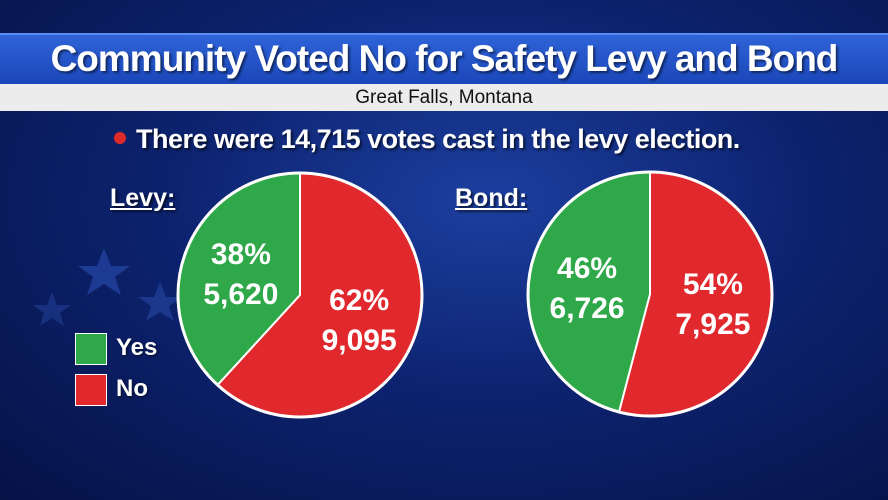 The height and width of the screenshot is (500, 888). I want to click on bond-chart-title: Bond:, so click(491, 198).